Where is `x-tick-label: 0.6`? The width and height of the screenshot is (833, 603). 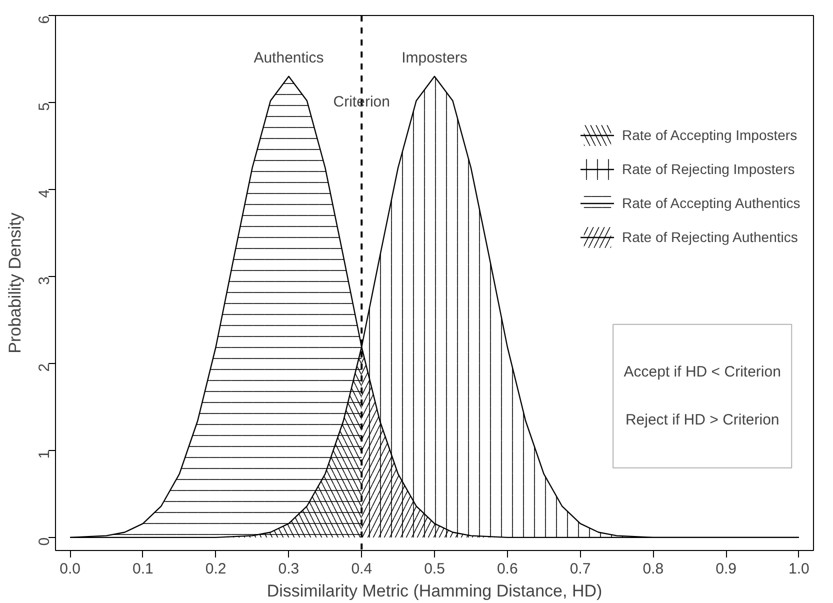
x-tick-label: 0.6 is located at coordinates (507, 569).